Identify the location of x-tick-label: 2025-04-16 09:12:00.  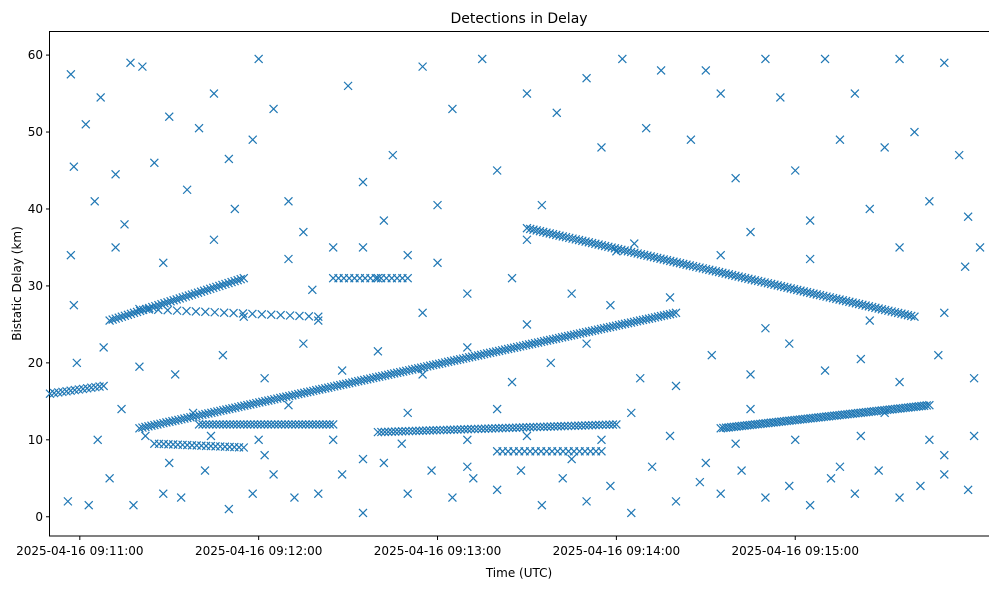
(258, 551).